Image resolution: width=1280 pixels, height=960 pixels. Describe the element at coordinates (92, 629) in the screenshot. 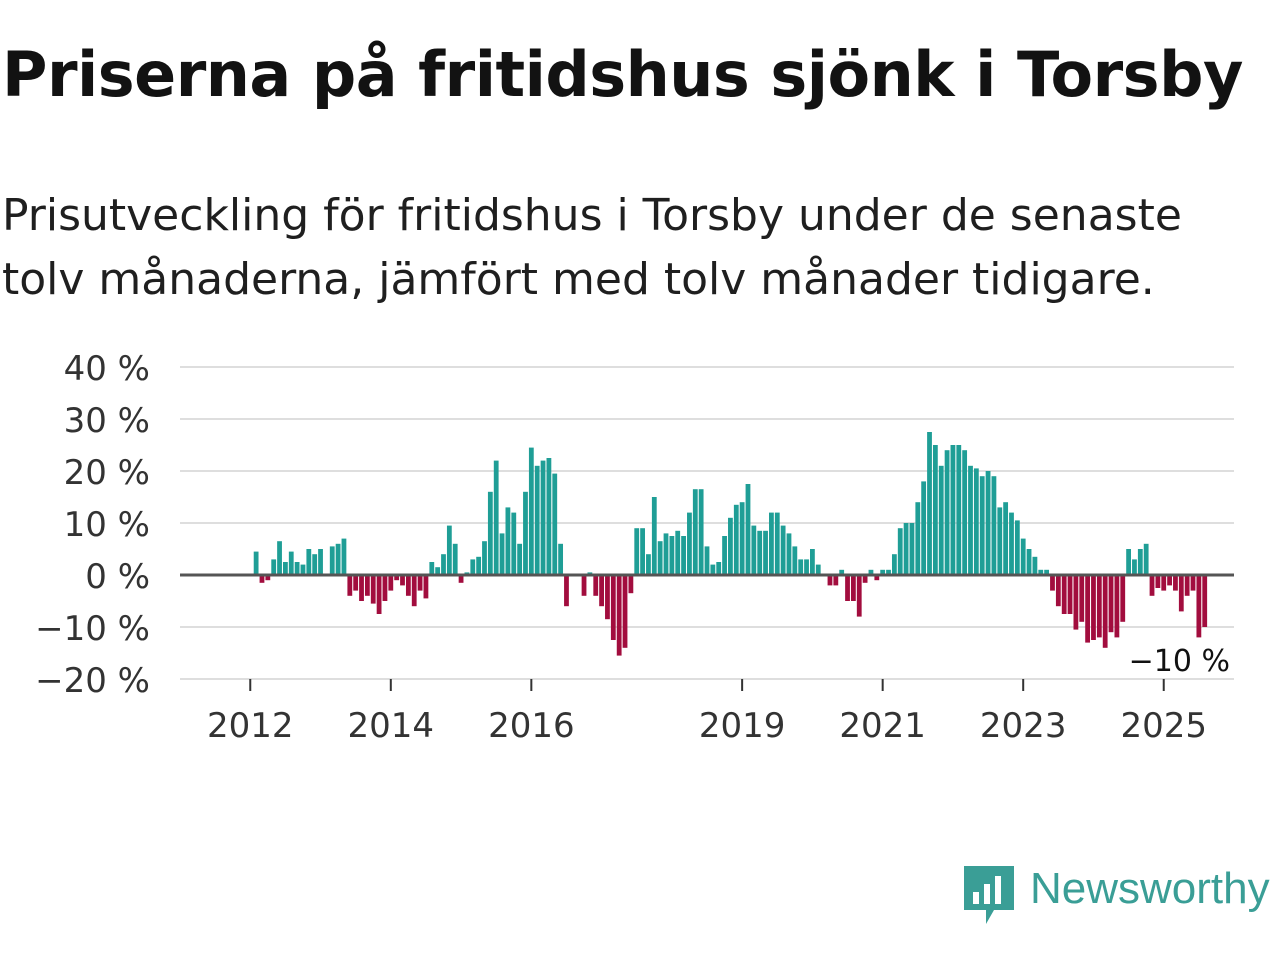

I see `y-tick-label: −10 %` at that location.